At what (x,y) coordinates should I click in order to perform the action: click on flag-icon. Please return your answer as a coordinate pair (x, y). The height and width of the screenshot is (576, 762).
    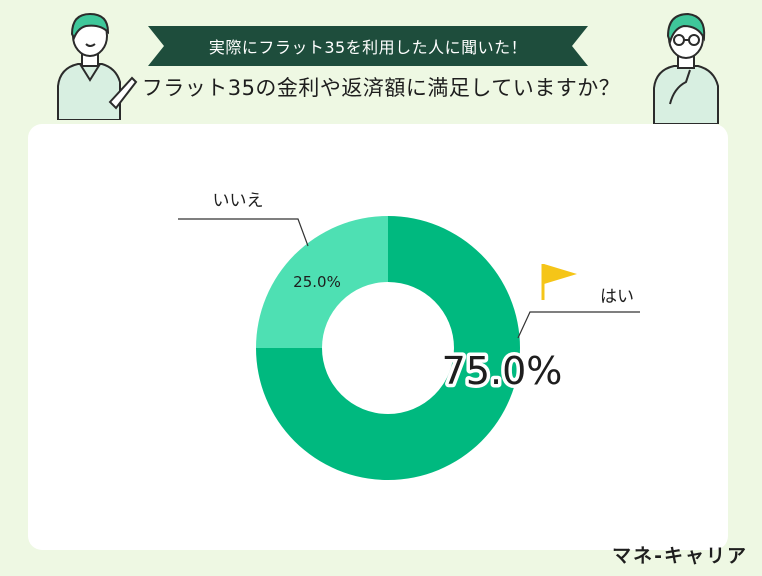
    Looking at the image, I should click on (559, 282).